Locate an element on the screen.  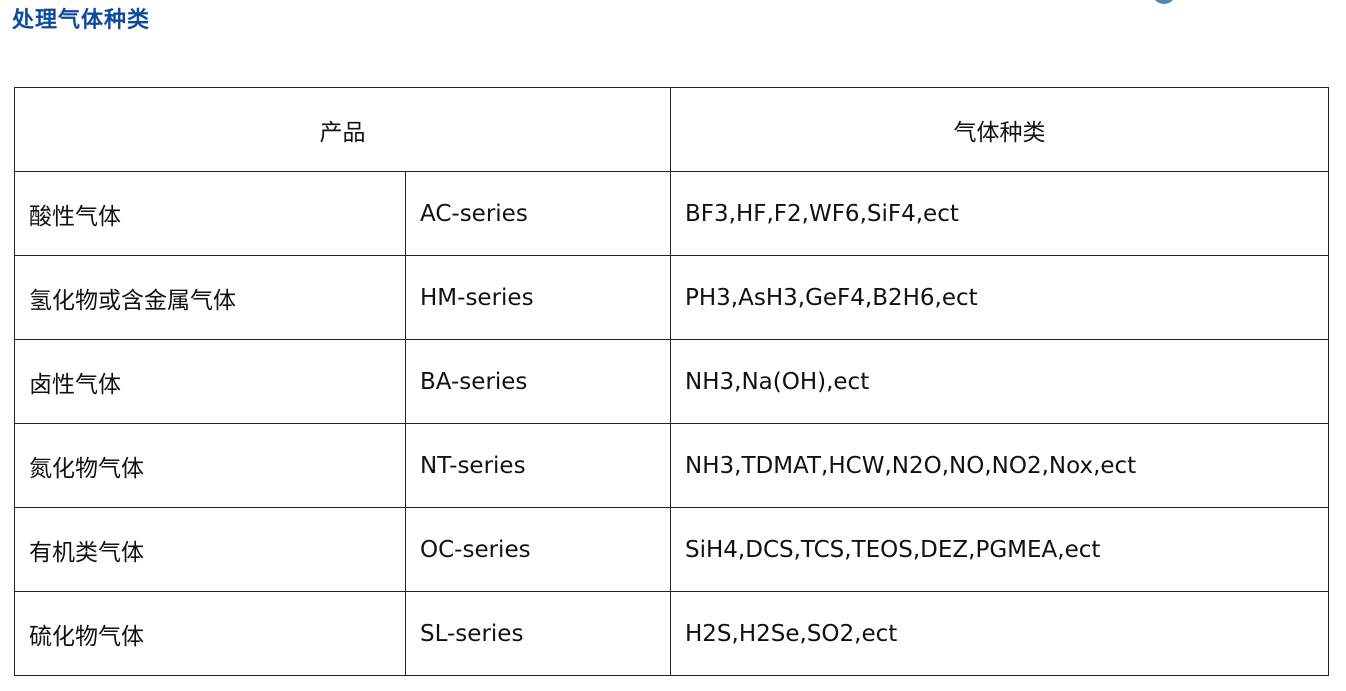
category-cell: 氢化物或含金属气体 is located at coordinates (210, 297).